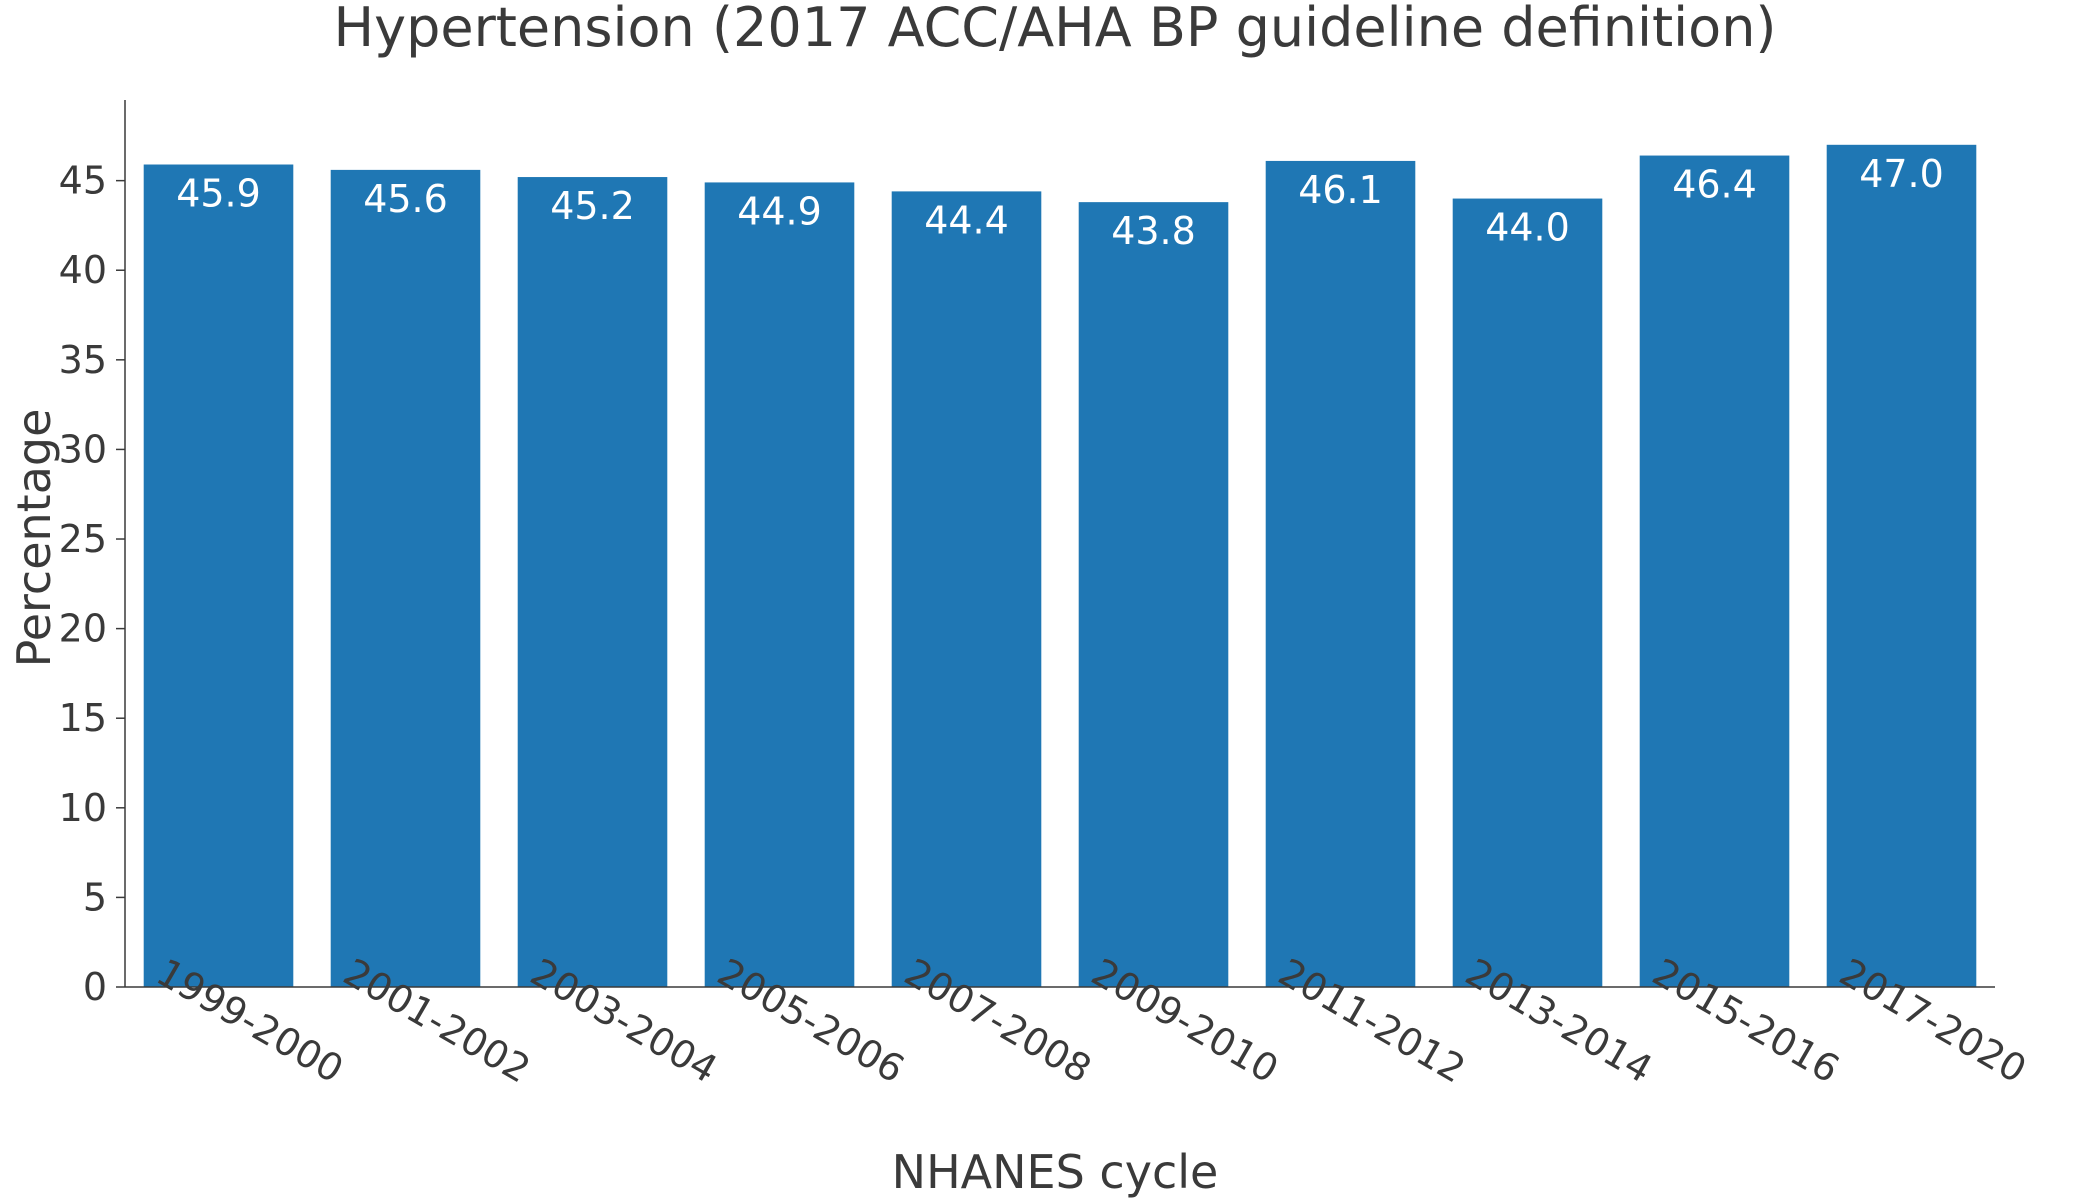  What do you see at coordinates (966, 220) in the screenshot?
I see `bar-value-label: 44.4` at bounding box center [966, 220].